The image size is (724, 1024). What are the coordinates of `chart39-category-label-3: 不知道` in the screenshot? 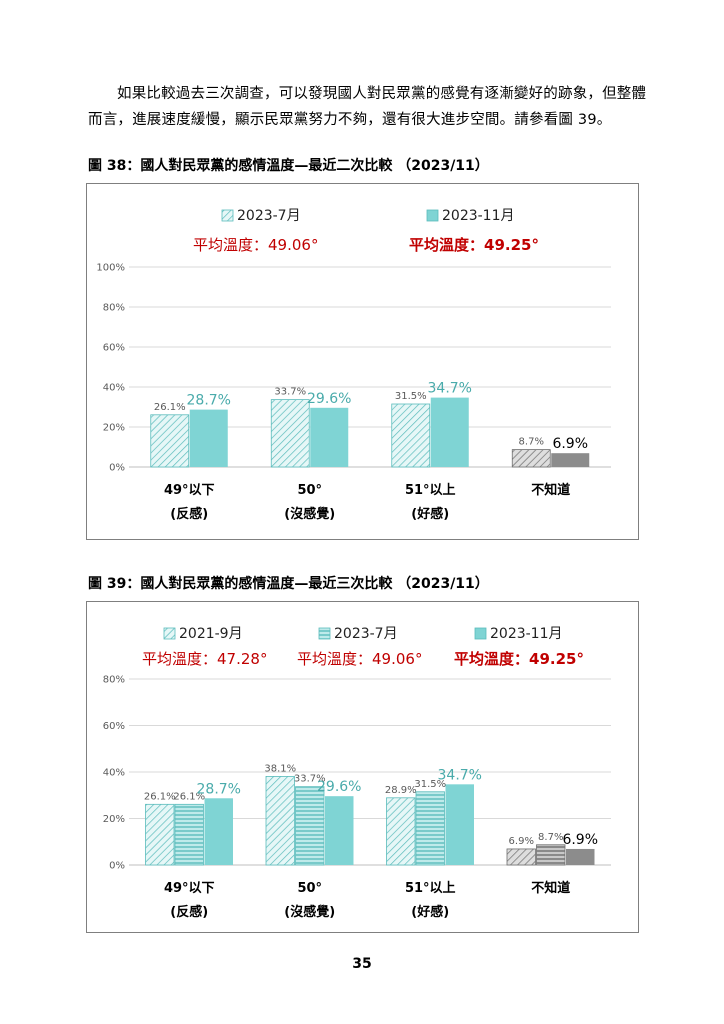 It's located at (550, 888).